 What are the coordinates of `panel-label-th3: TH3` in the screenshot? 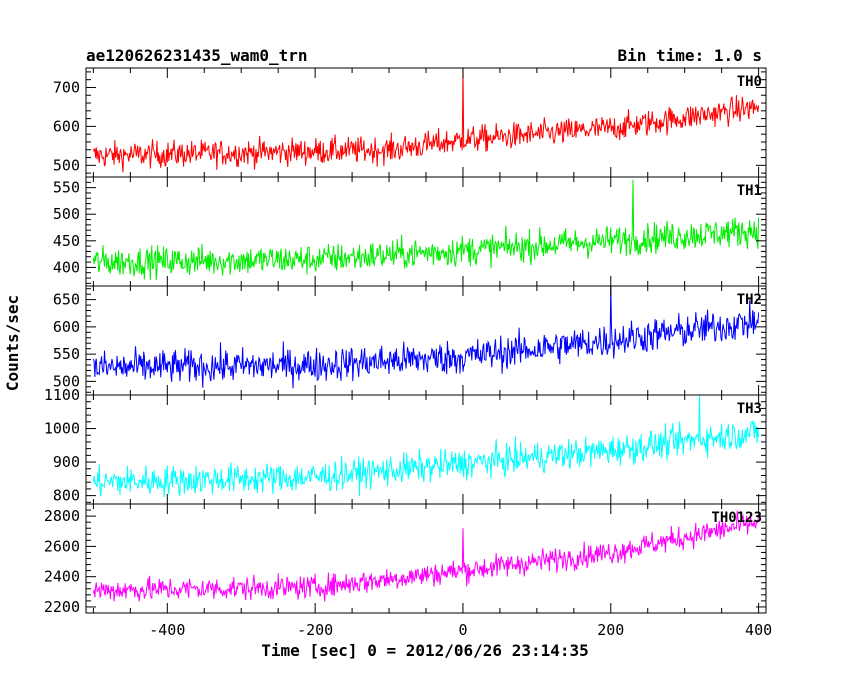 It's located at (749, 409).